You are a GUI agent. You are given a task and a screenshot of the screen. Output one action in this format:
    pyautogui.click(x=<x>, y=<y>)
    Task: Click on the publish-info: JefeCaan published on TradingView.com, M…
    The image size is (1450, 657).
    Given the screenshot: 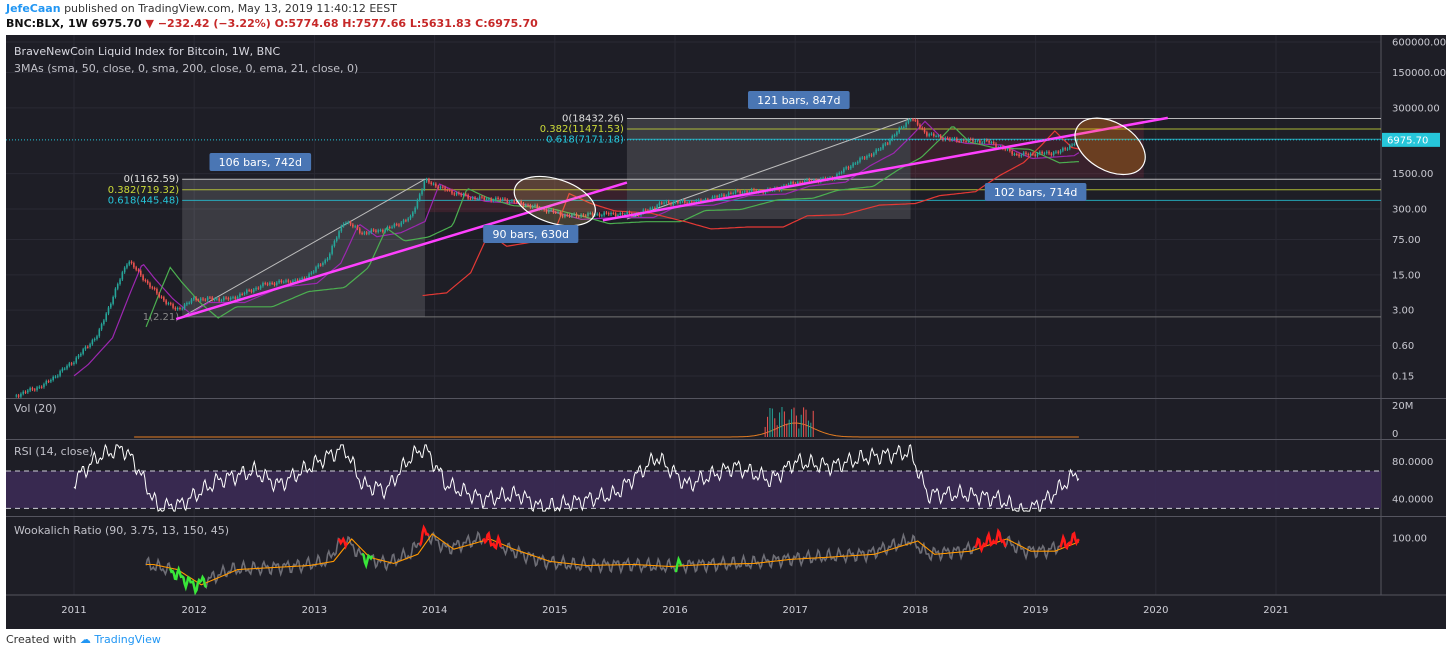 What is the action you would take?
    pyautogui.click(x=201, y=8)
    